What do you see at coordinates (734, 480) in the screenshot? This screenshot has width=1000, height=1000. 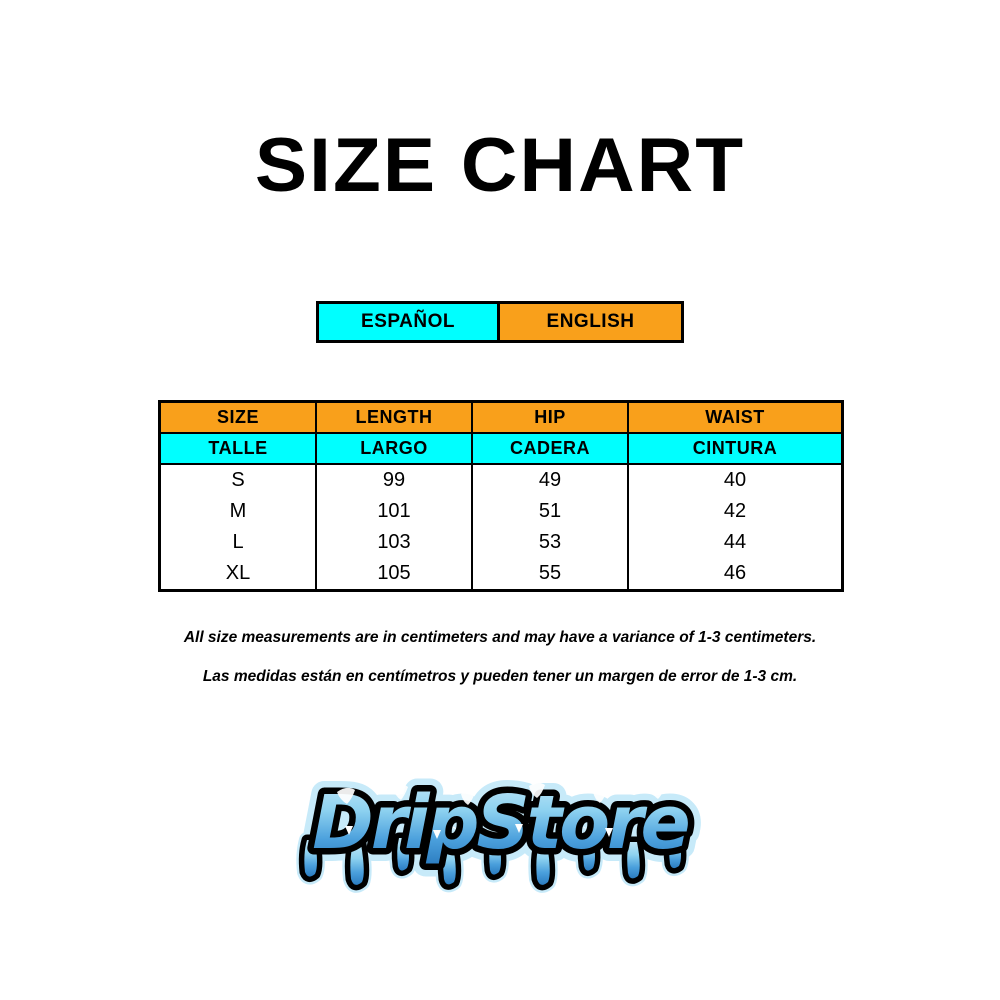 I see `cell-waist: 40` at bounding box center [734, 480].